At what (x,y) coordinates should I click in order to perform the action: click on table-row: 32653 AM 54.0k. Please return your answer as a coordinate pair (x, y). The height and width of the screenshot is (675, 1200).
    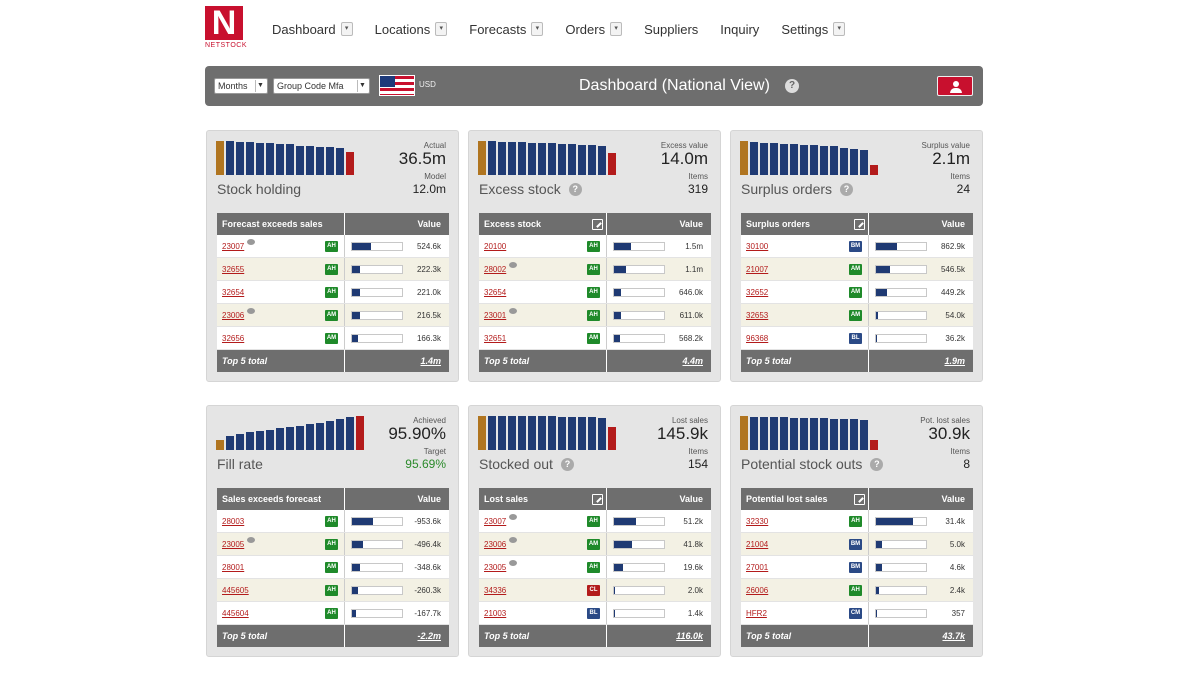
    Looking at the image, I should click on (857, 315).